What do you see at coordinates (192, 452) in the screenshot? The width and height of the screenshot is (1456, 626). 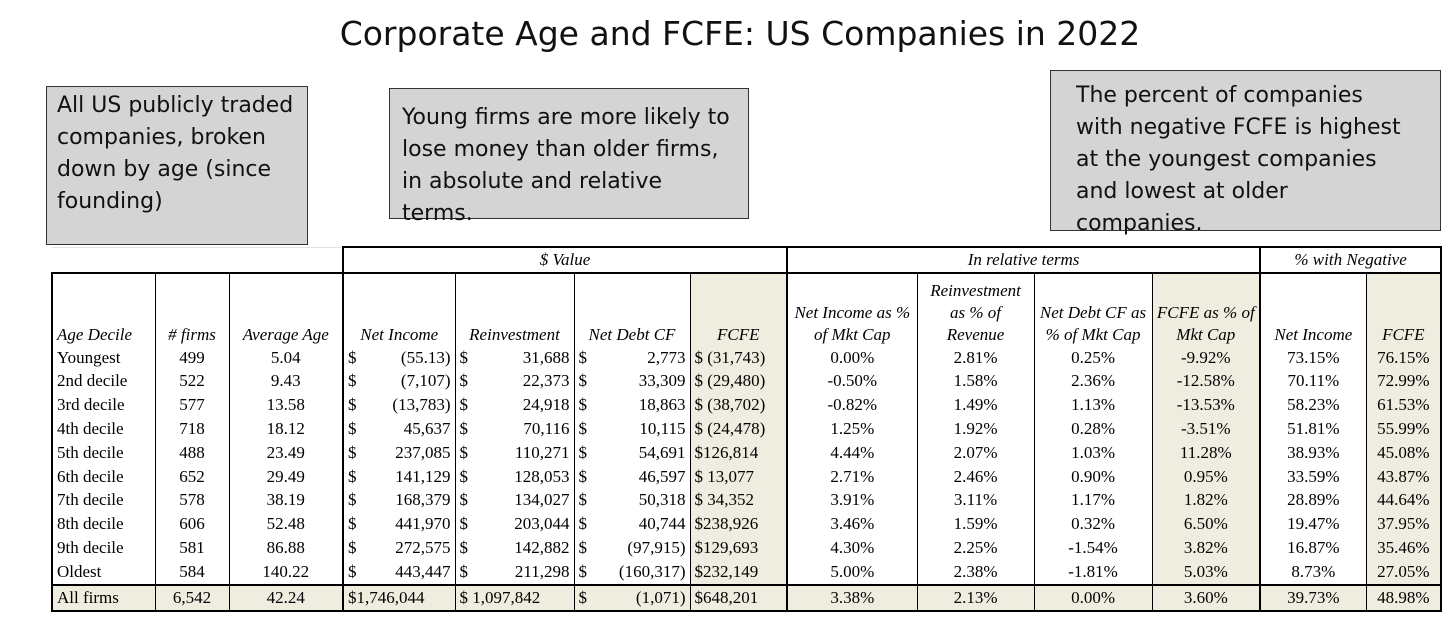 I see `cell-firms: 488` at bounding box center [192, 452].